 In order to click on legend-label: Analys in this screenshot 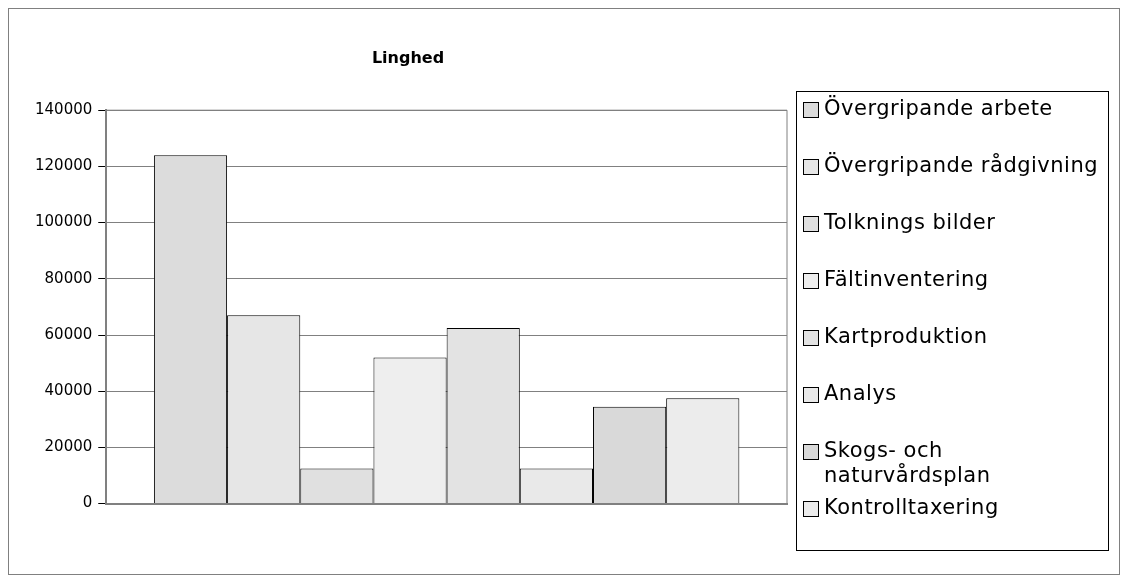, I will do `click(860, 393)`.